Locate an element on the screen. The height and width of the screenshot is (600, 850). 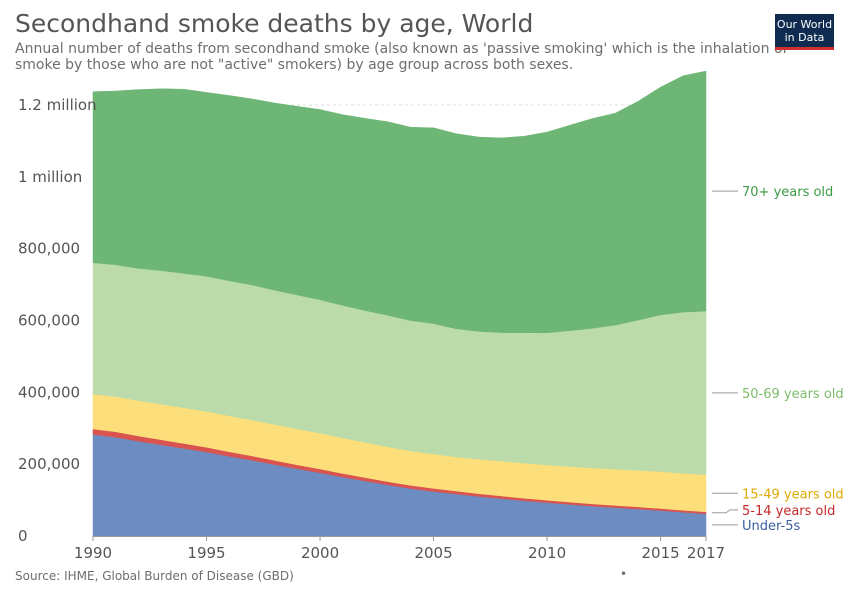
y-tick-label: 1 million is located at coordinates (50, 177).